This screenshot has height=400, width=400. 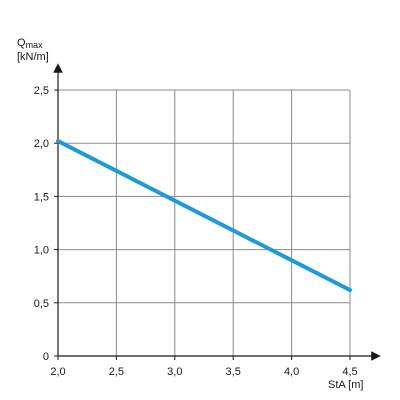 What do you see at coordinates (116, 372) in the screenshot?
I see `x-tick-label: 2,5` at bounding box center [116, 372].